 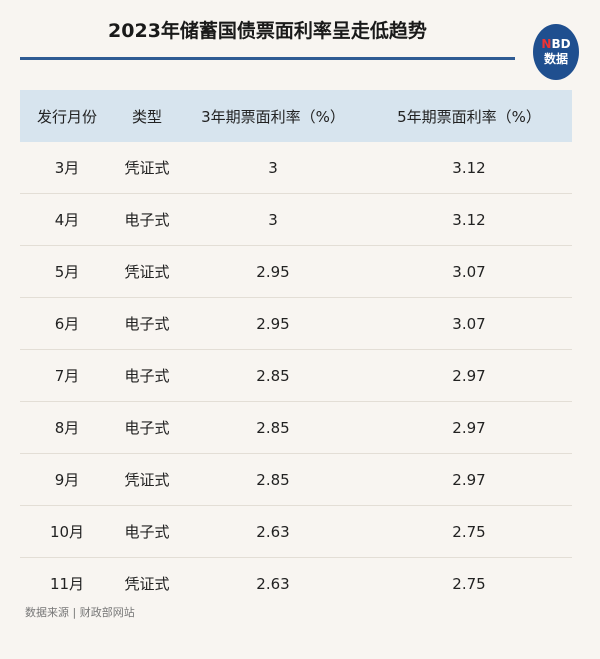 What do you see at coordinates (267, 31) in the screenshot?
I see `chart-title: 2023年储蓄国债票面利率呈走低趋势` at bounding box center [267, 31].